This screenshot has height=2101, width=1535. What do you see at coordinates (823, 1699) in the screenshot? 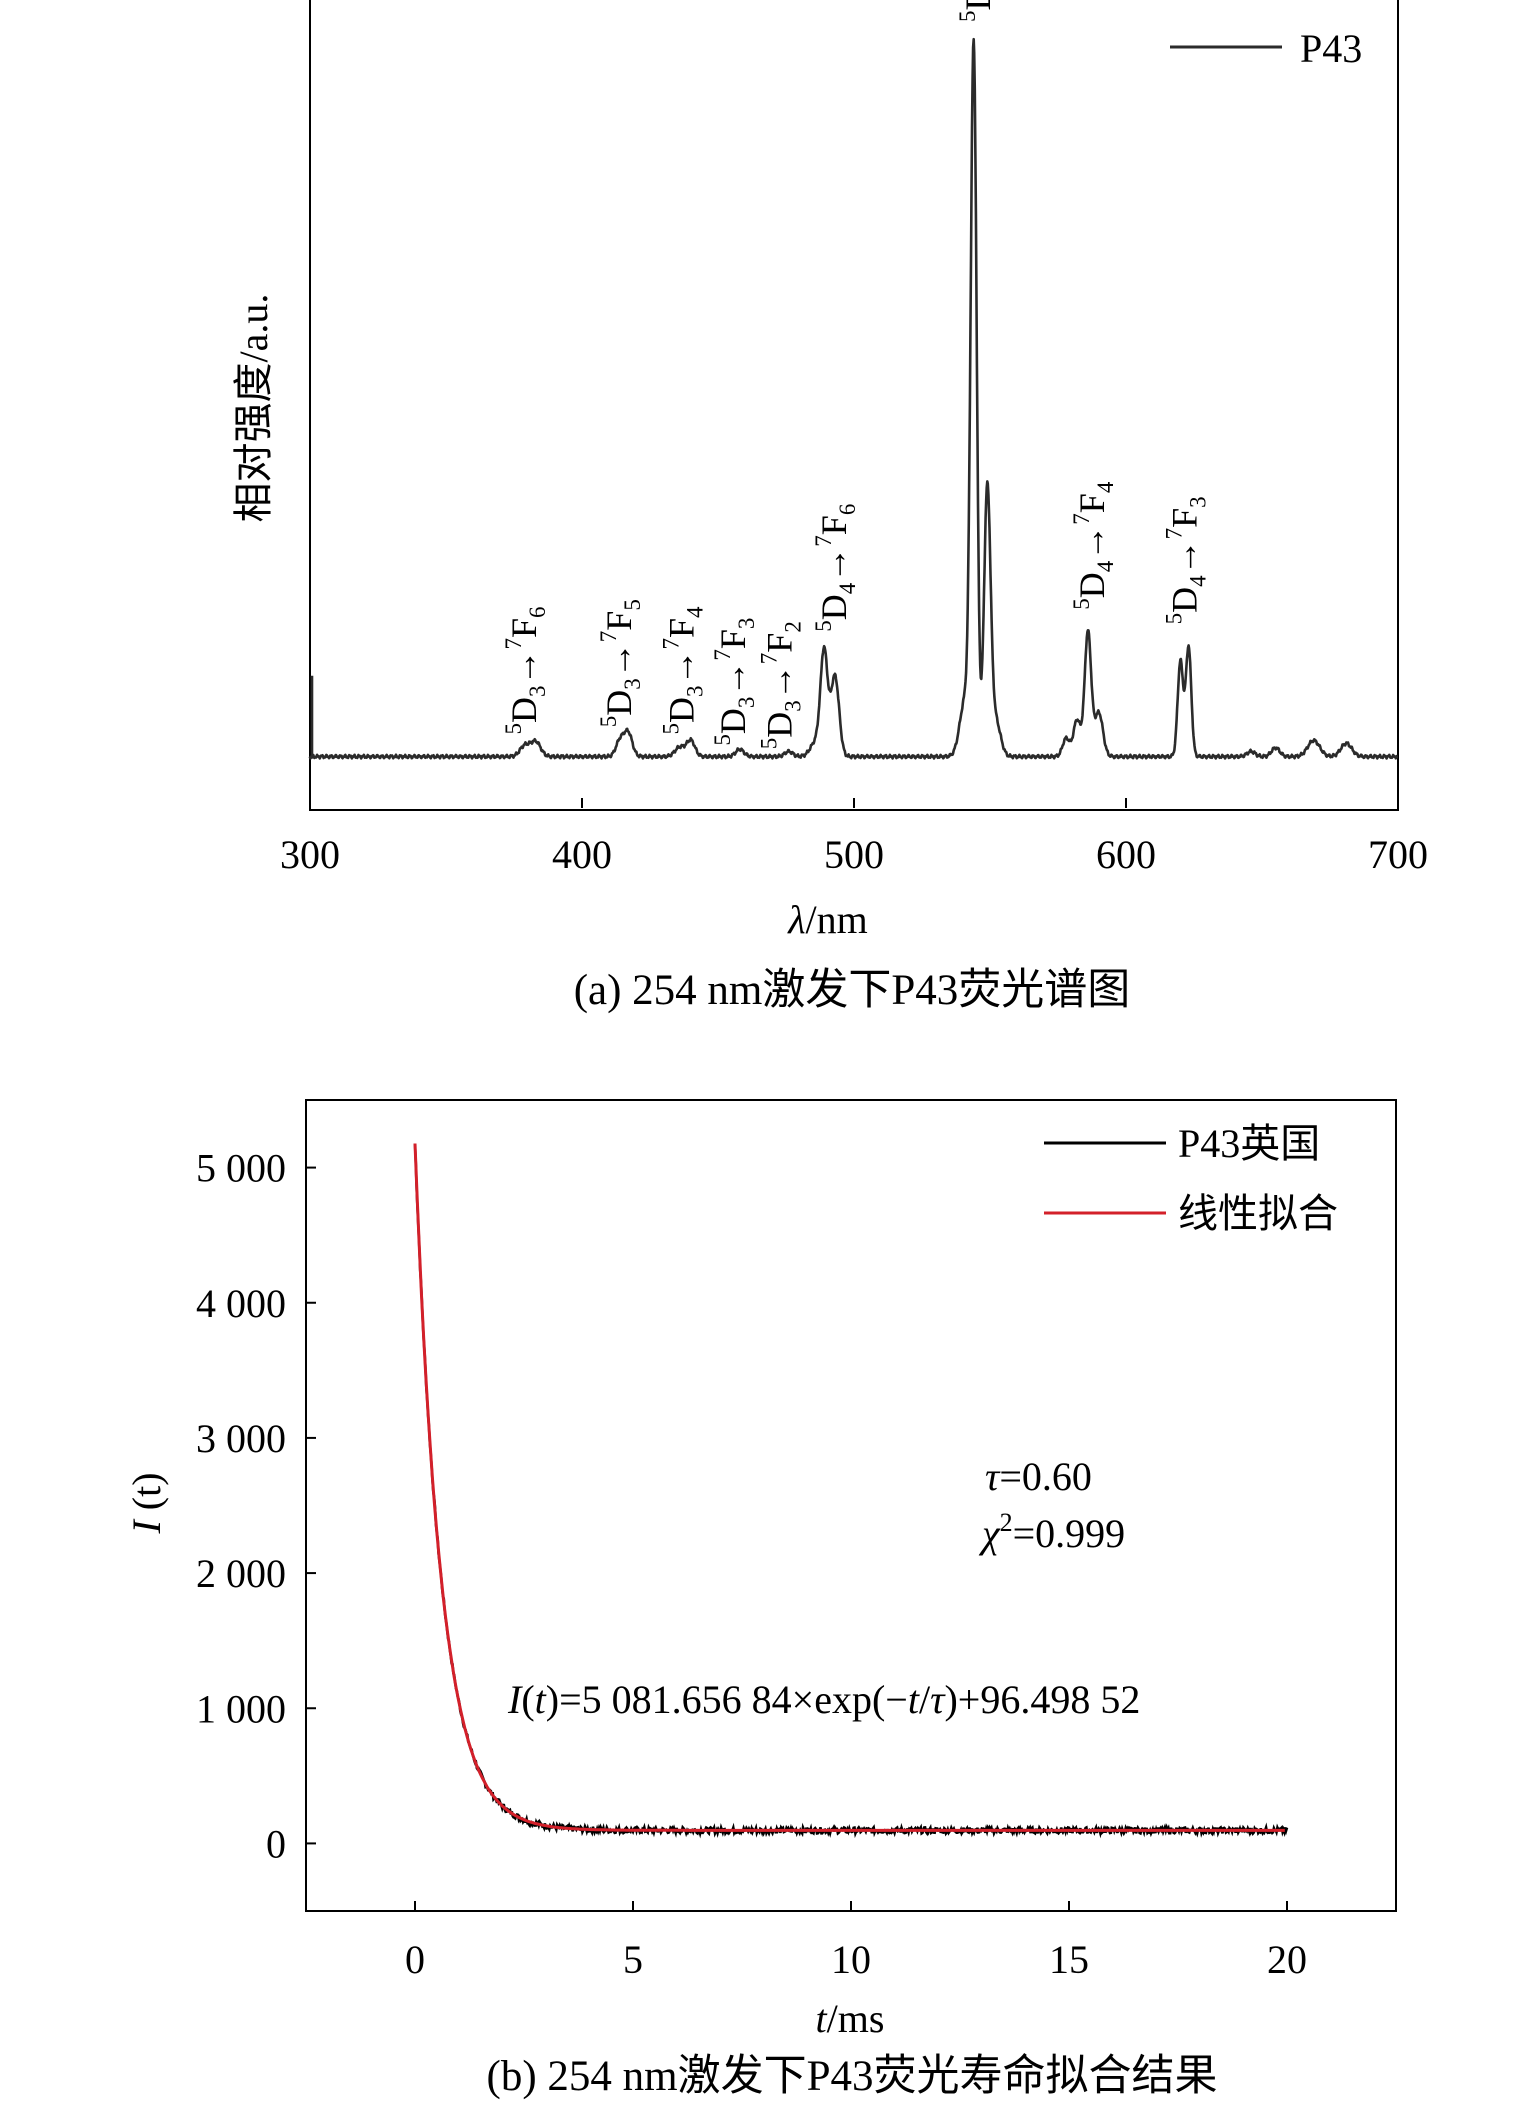
I see `fit-equation: I(t)=5 081.656 84×exp(−t/τ)+96.498 52` at bounding box center [823, 1699].